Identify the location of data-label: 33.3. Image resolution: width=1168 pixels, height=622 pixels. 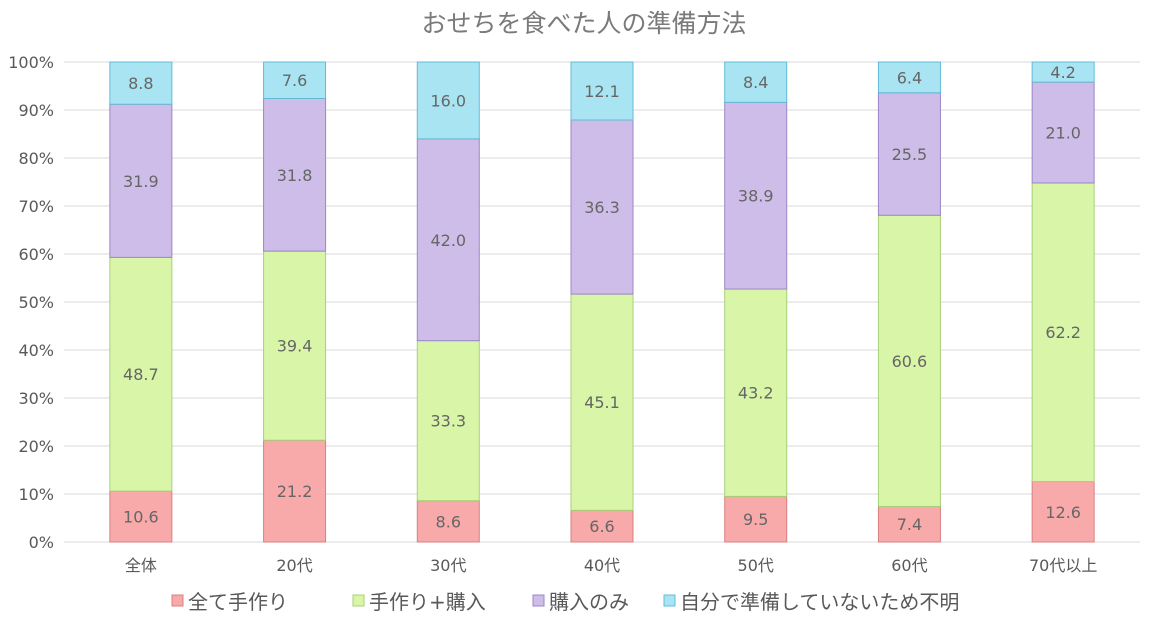
(448, 421).